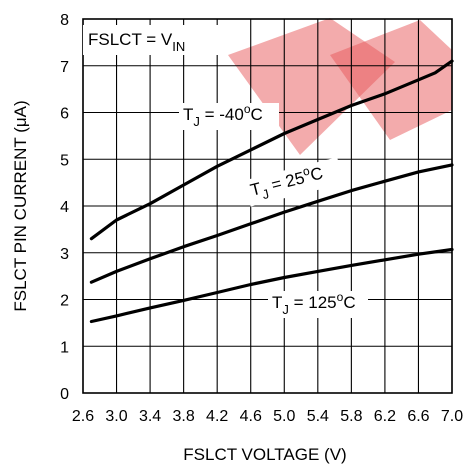  I want to click on y-tick-label: 5, so click(64, 160).